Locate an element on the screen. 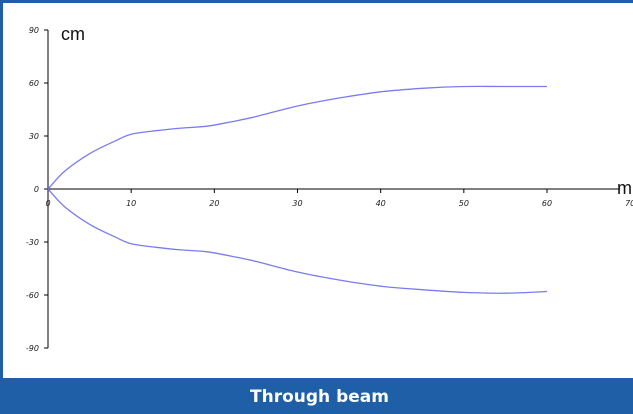 The height and width of the screenshot is (414, 633). x-tick-label: 50 is located at coordinates (464, 203).